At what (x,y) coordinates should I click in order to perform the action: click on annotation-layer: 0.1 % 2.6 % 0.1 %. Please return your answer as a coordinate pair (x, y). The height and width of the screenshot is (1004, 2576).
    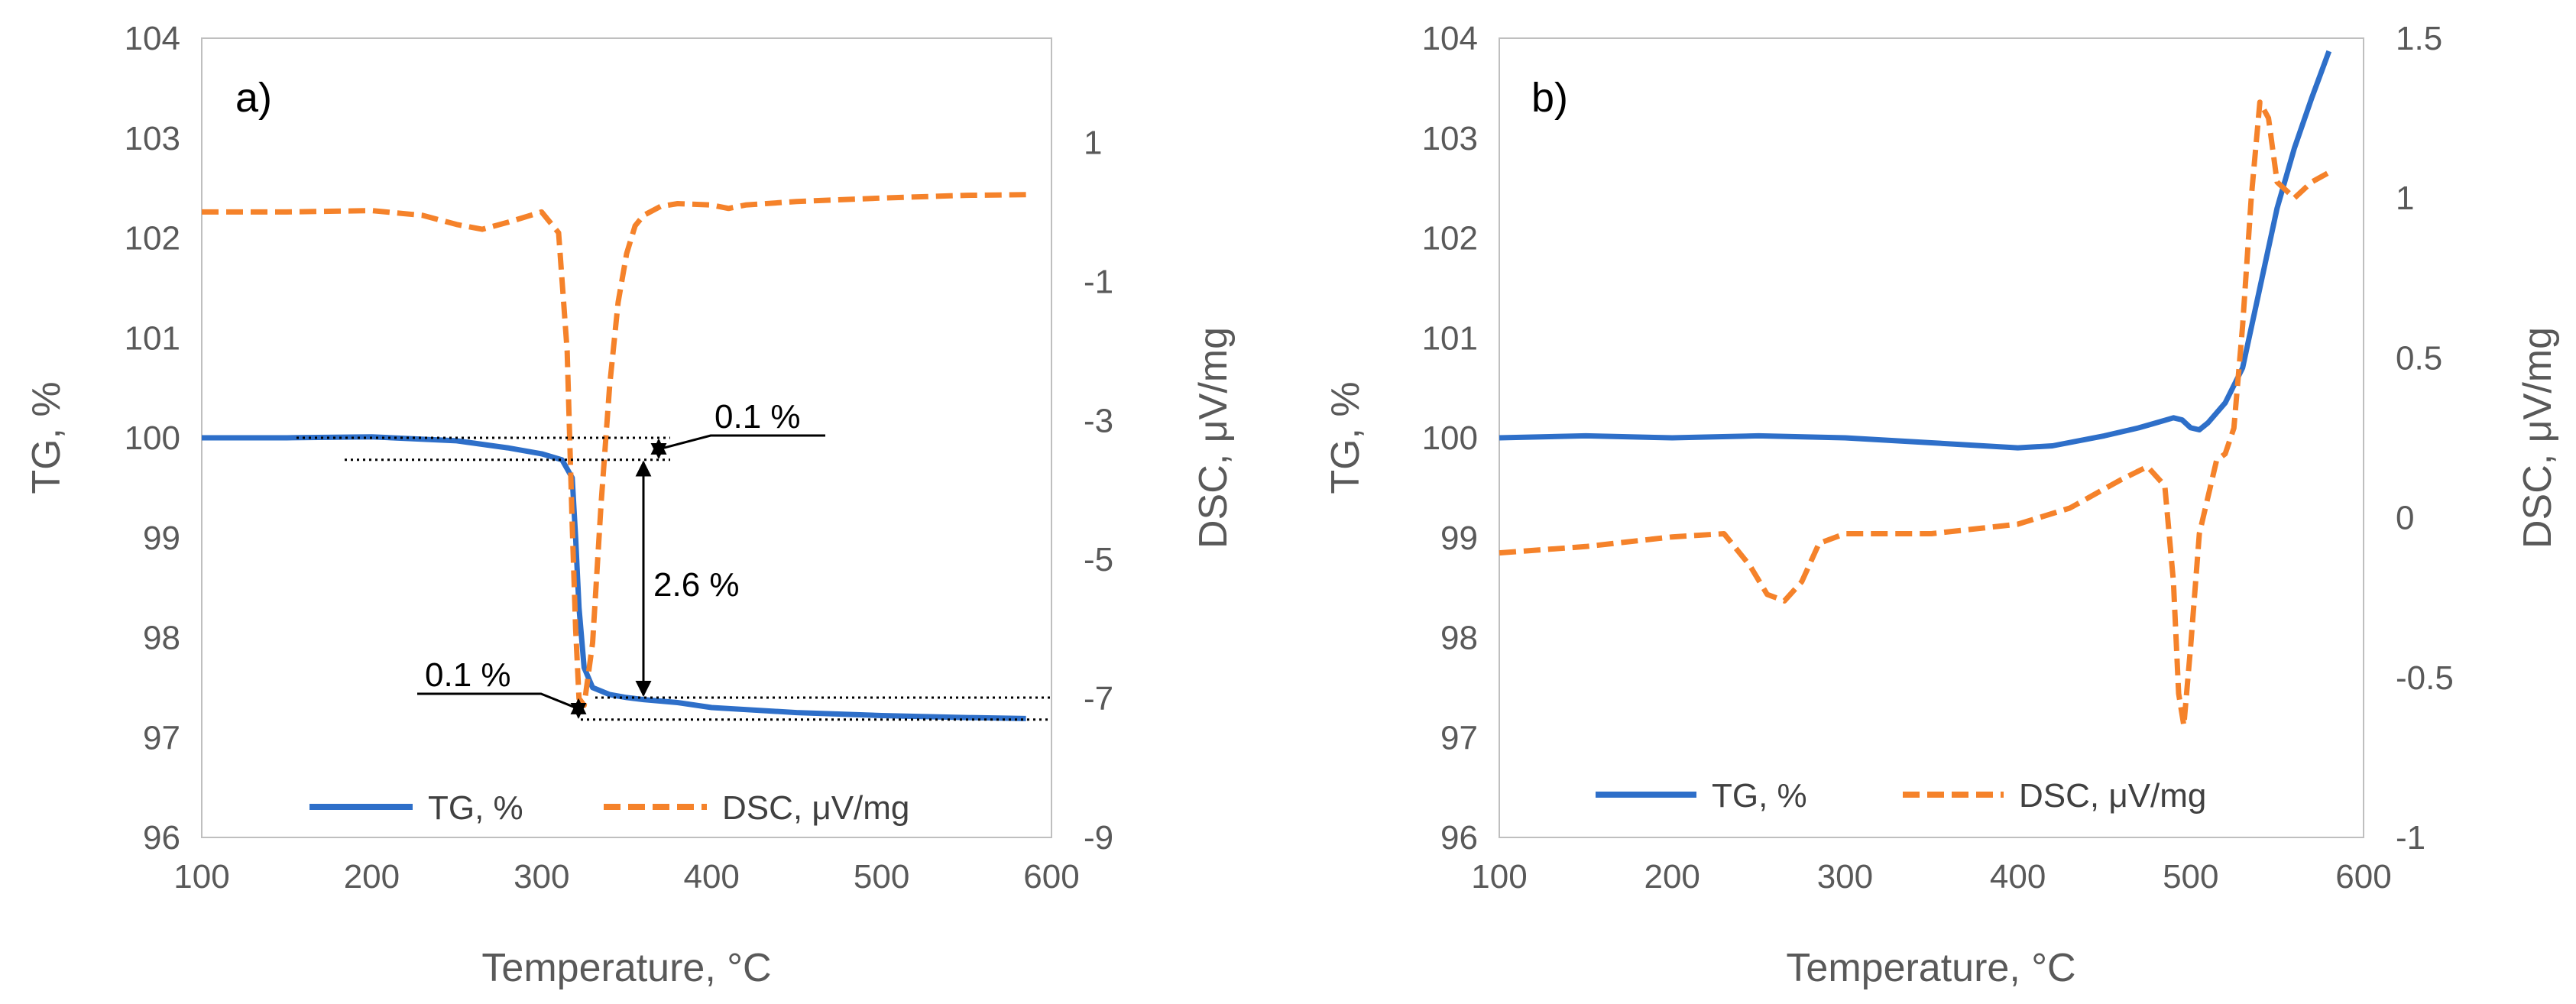
    Looking at the image, I should click on (673, 559).